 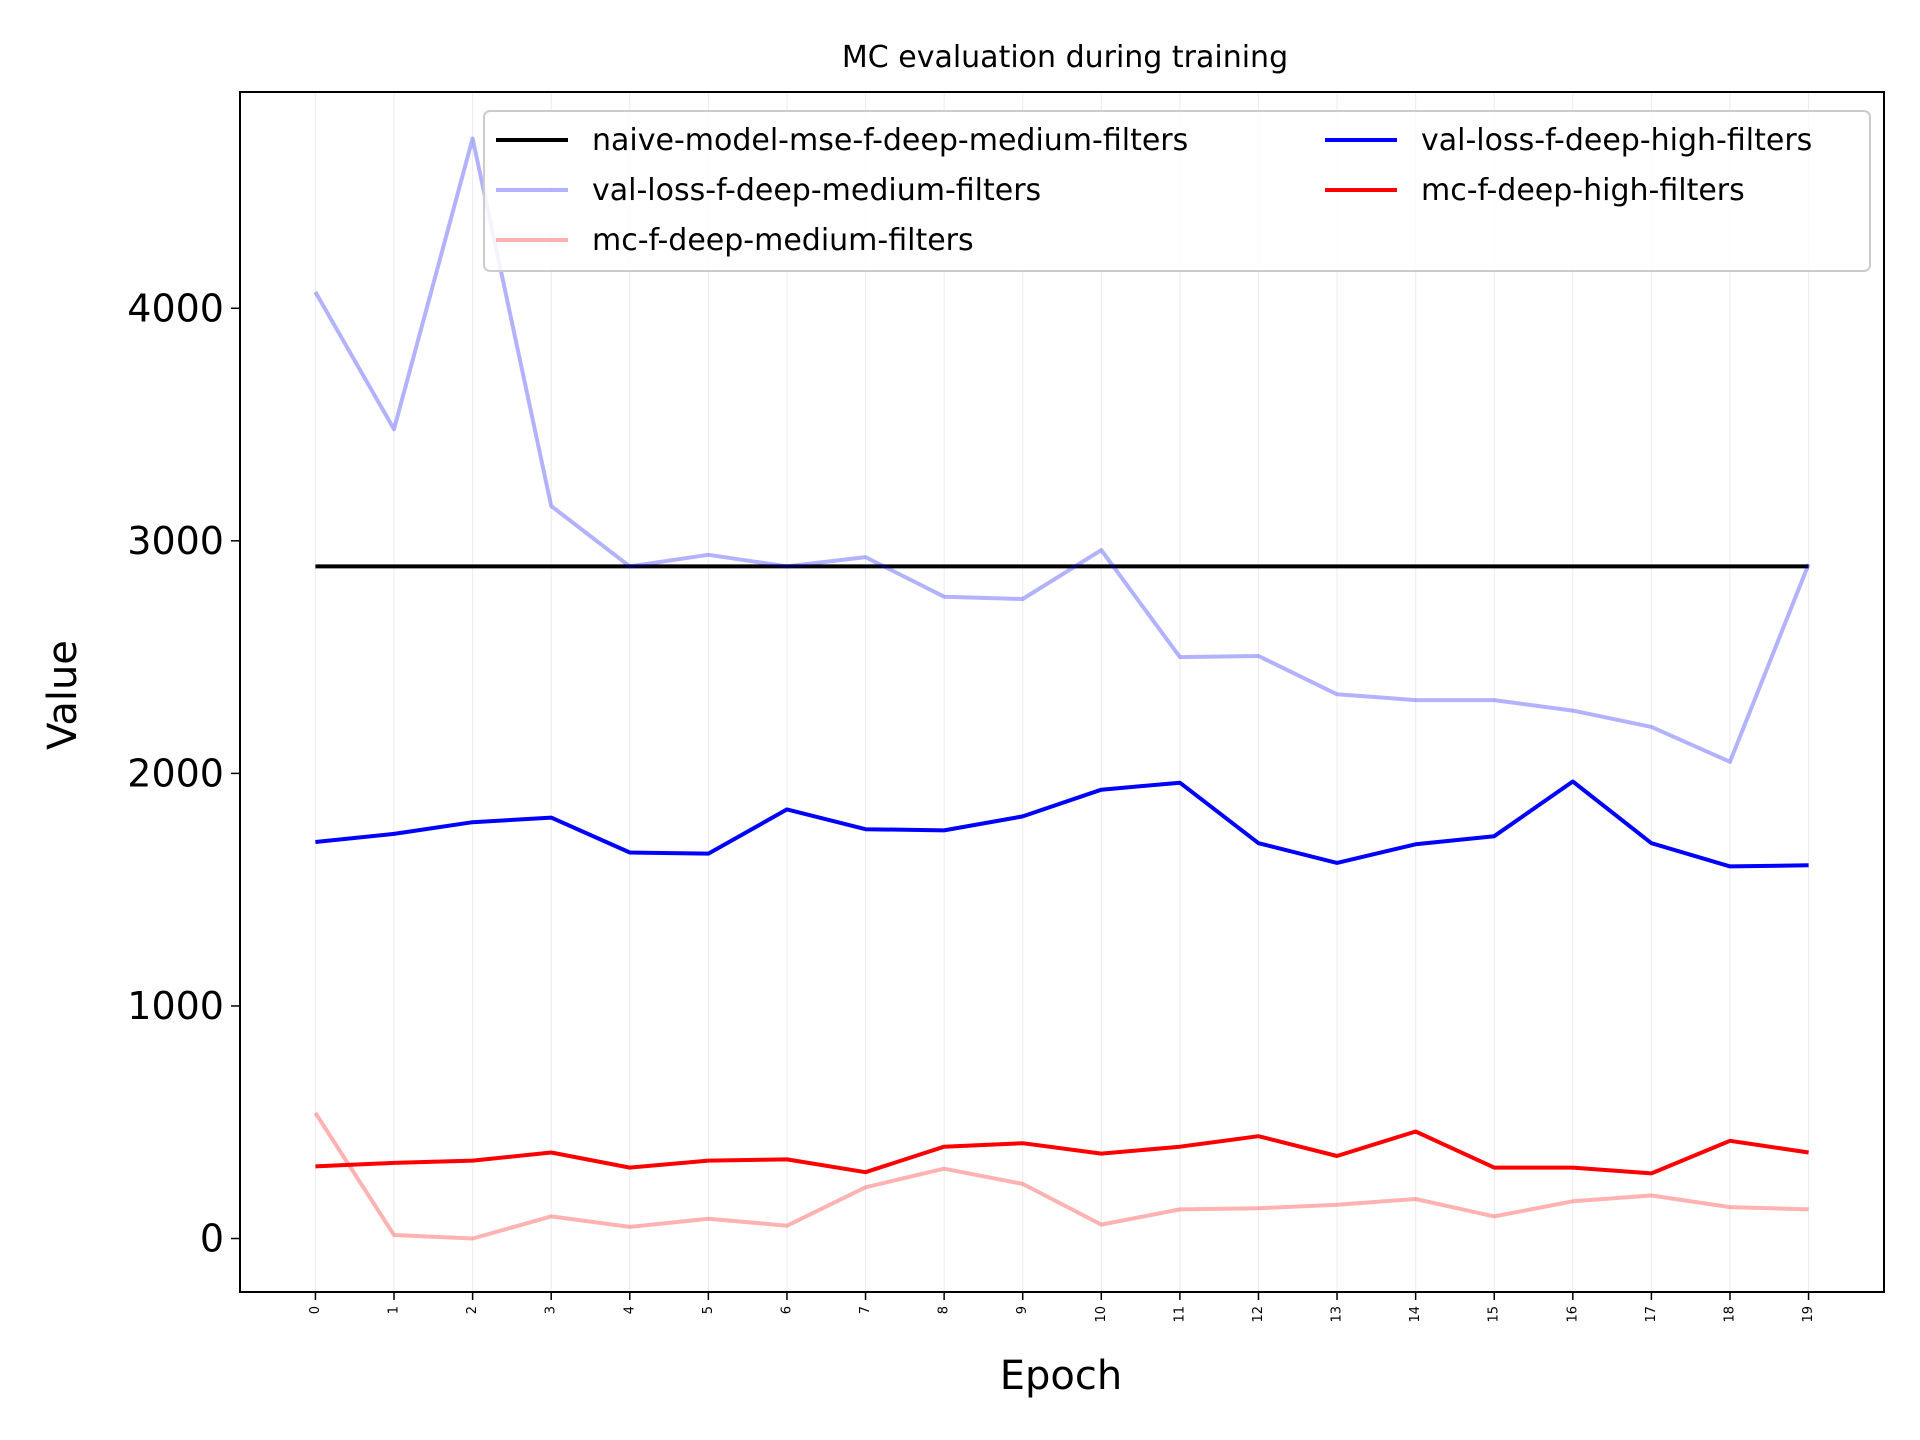 I want to click on y-axis-ticks: 0 1000 2000 3000 4000, so click(x=183, y=773).